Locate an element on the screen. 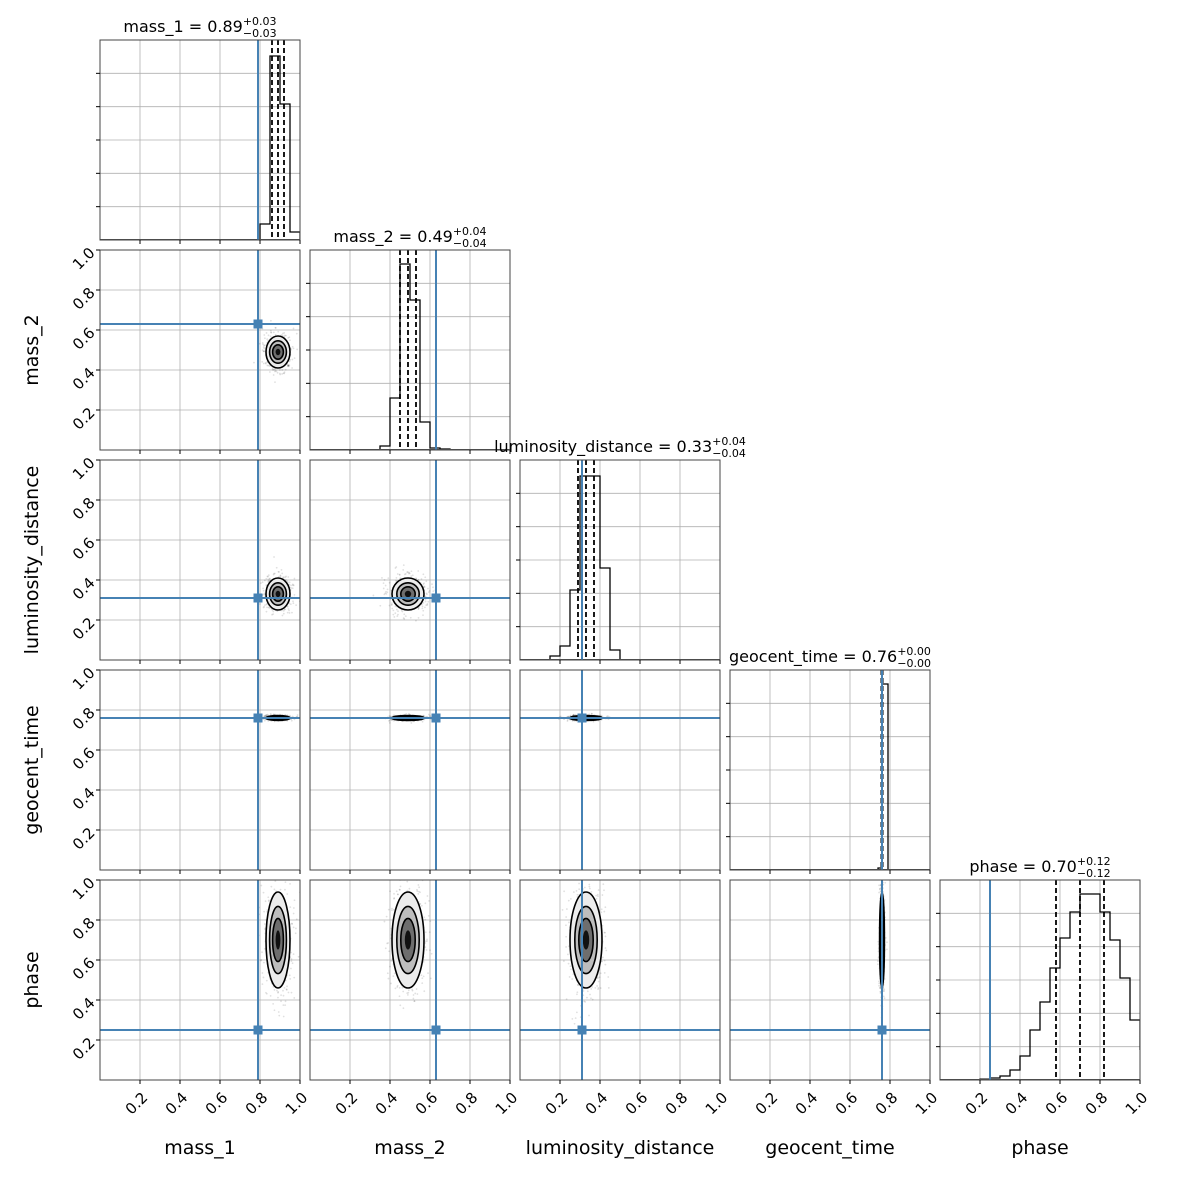 The width and height of the screenshot is (1180, 1180). histogram-luminosity_distance is located at coordinates (585, 567).